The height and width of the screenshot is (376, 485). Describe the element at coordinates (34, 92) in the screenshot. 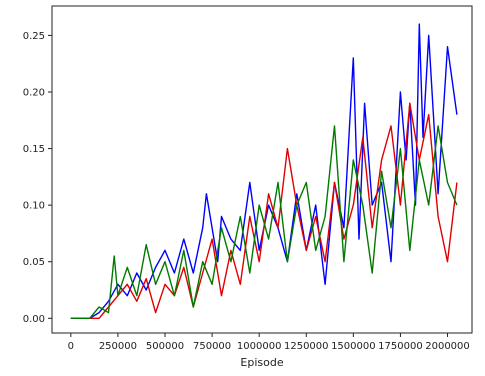

I see `y-tick-label: 0.20` at that location.